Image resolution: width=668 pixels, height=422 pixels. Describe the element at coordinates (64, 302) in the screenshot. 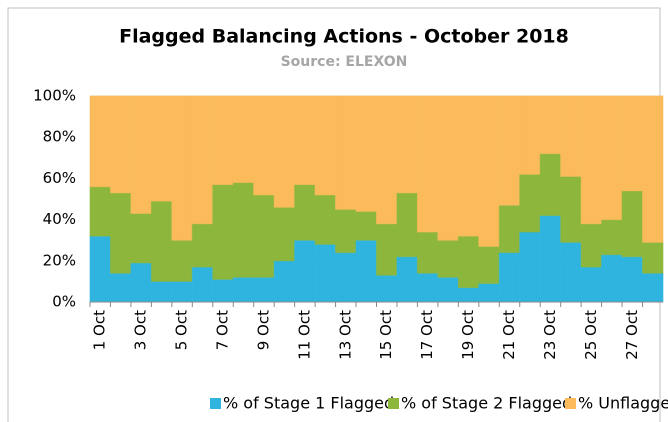

I see `y-tick-label: 0%` at that location.